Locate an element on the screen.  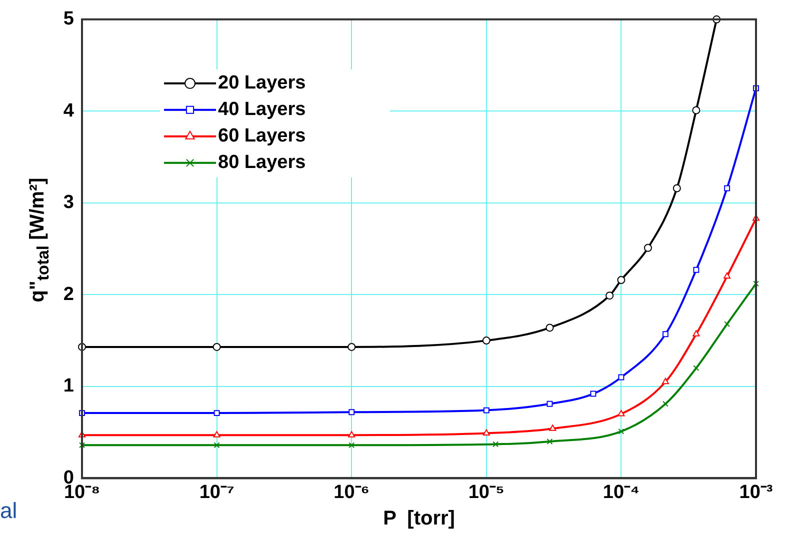
y-tick-label: 4 is located at coordinates (68, 111).